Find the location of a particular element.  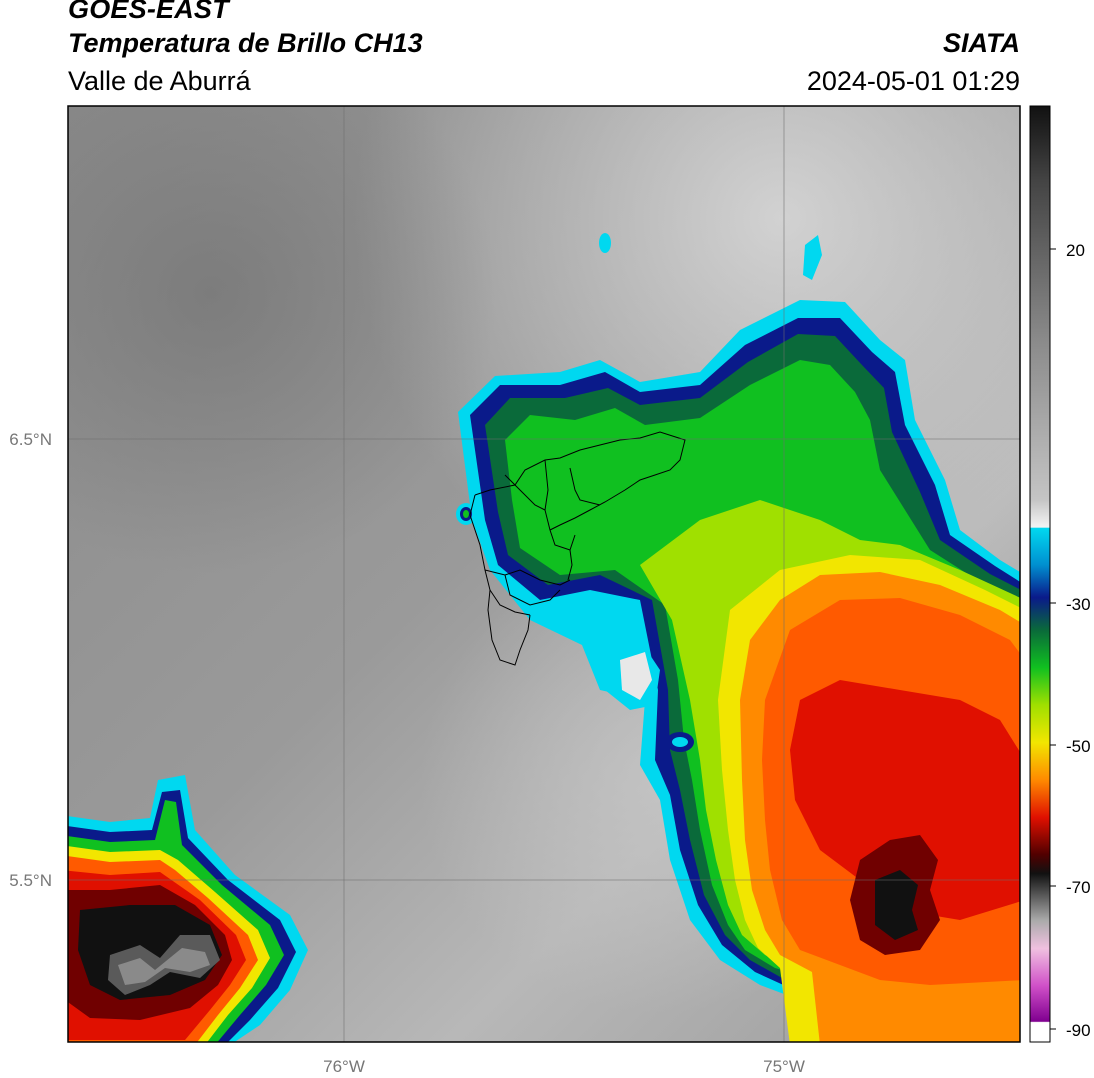

municipality-boundaries is located at coordinates (577, 548).